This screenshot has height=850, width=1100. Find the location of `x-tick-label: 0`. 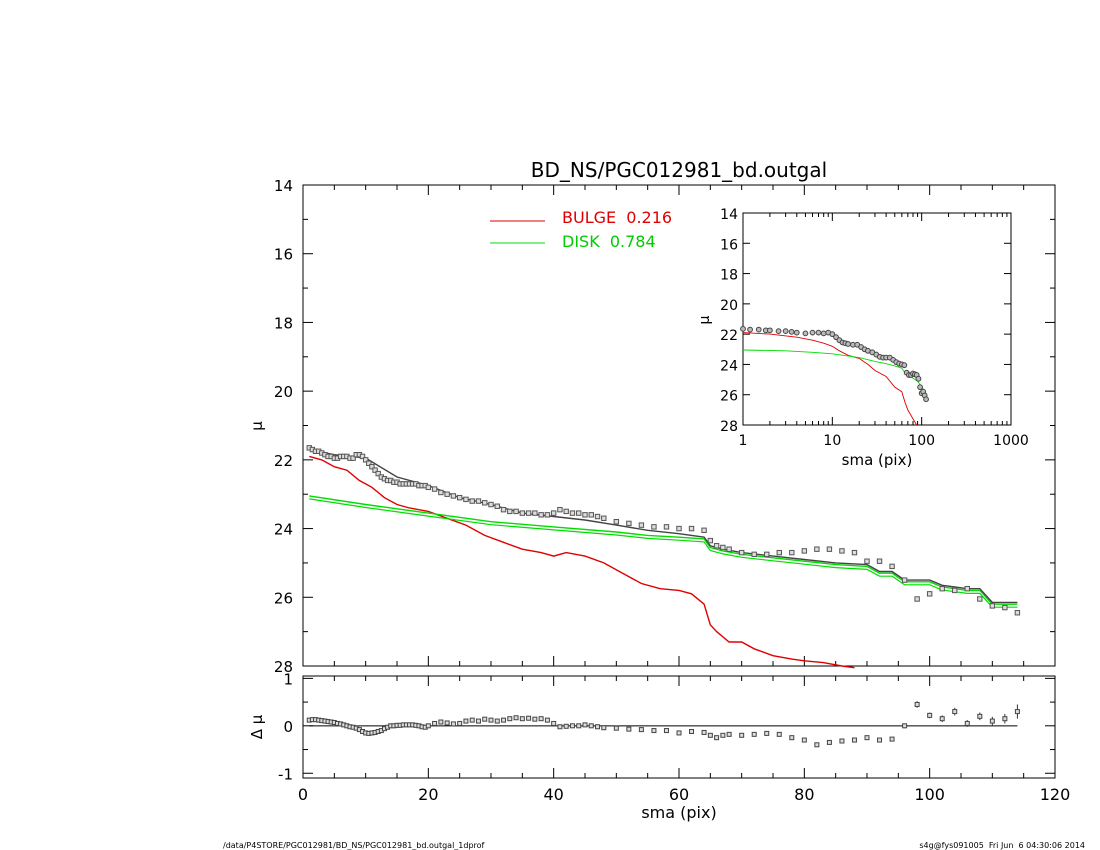

x-tick-label: 0 is located at coordinates (303, 794).